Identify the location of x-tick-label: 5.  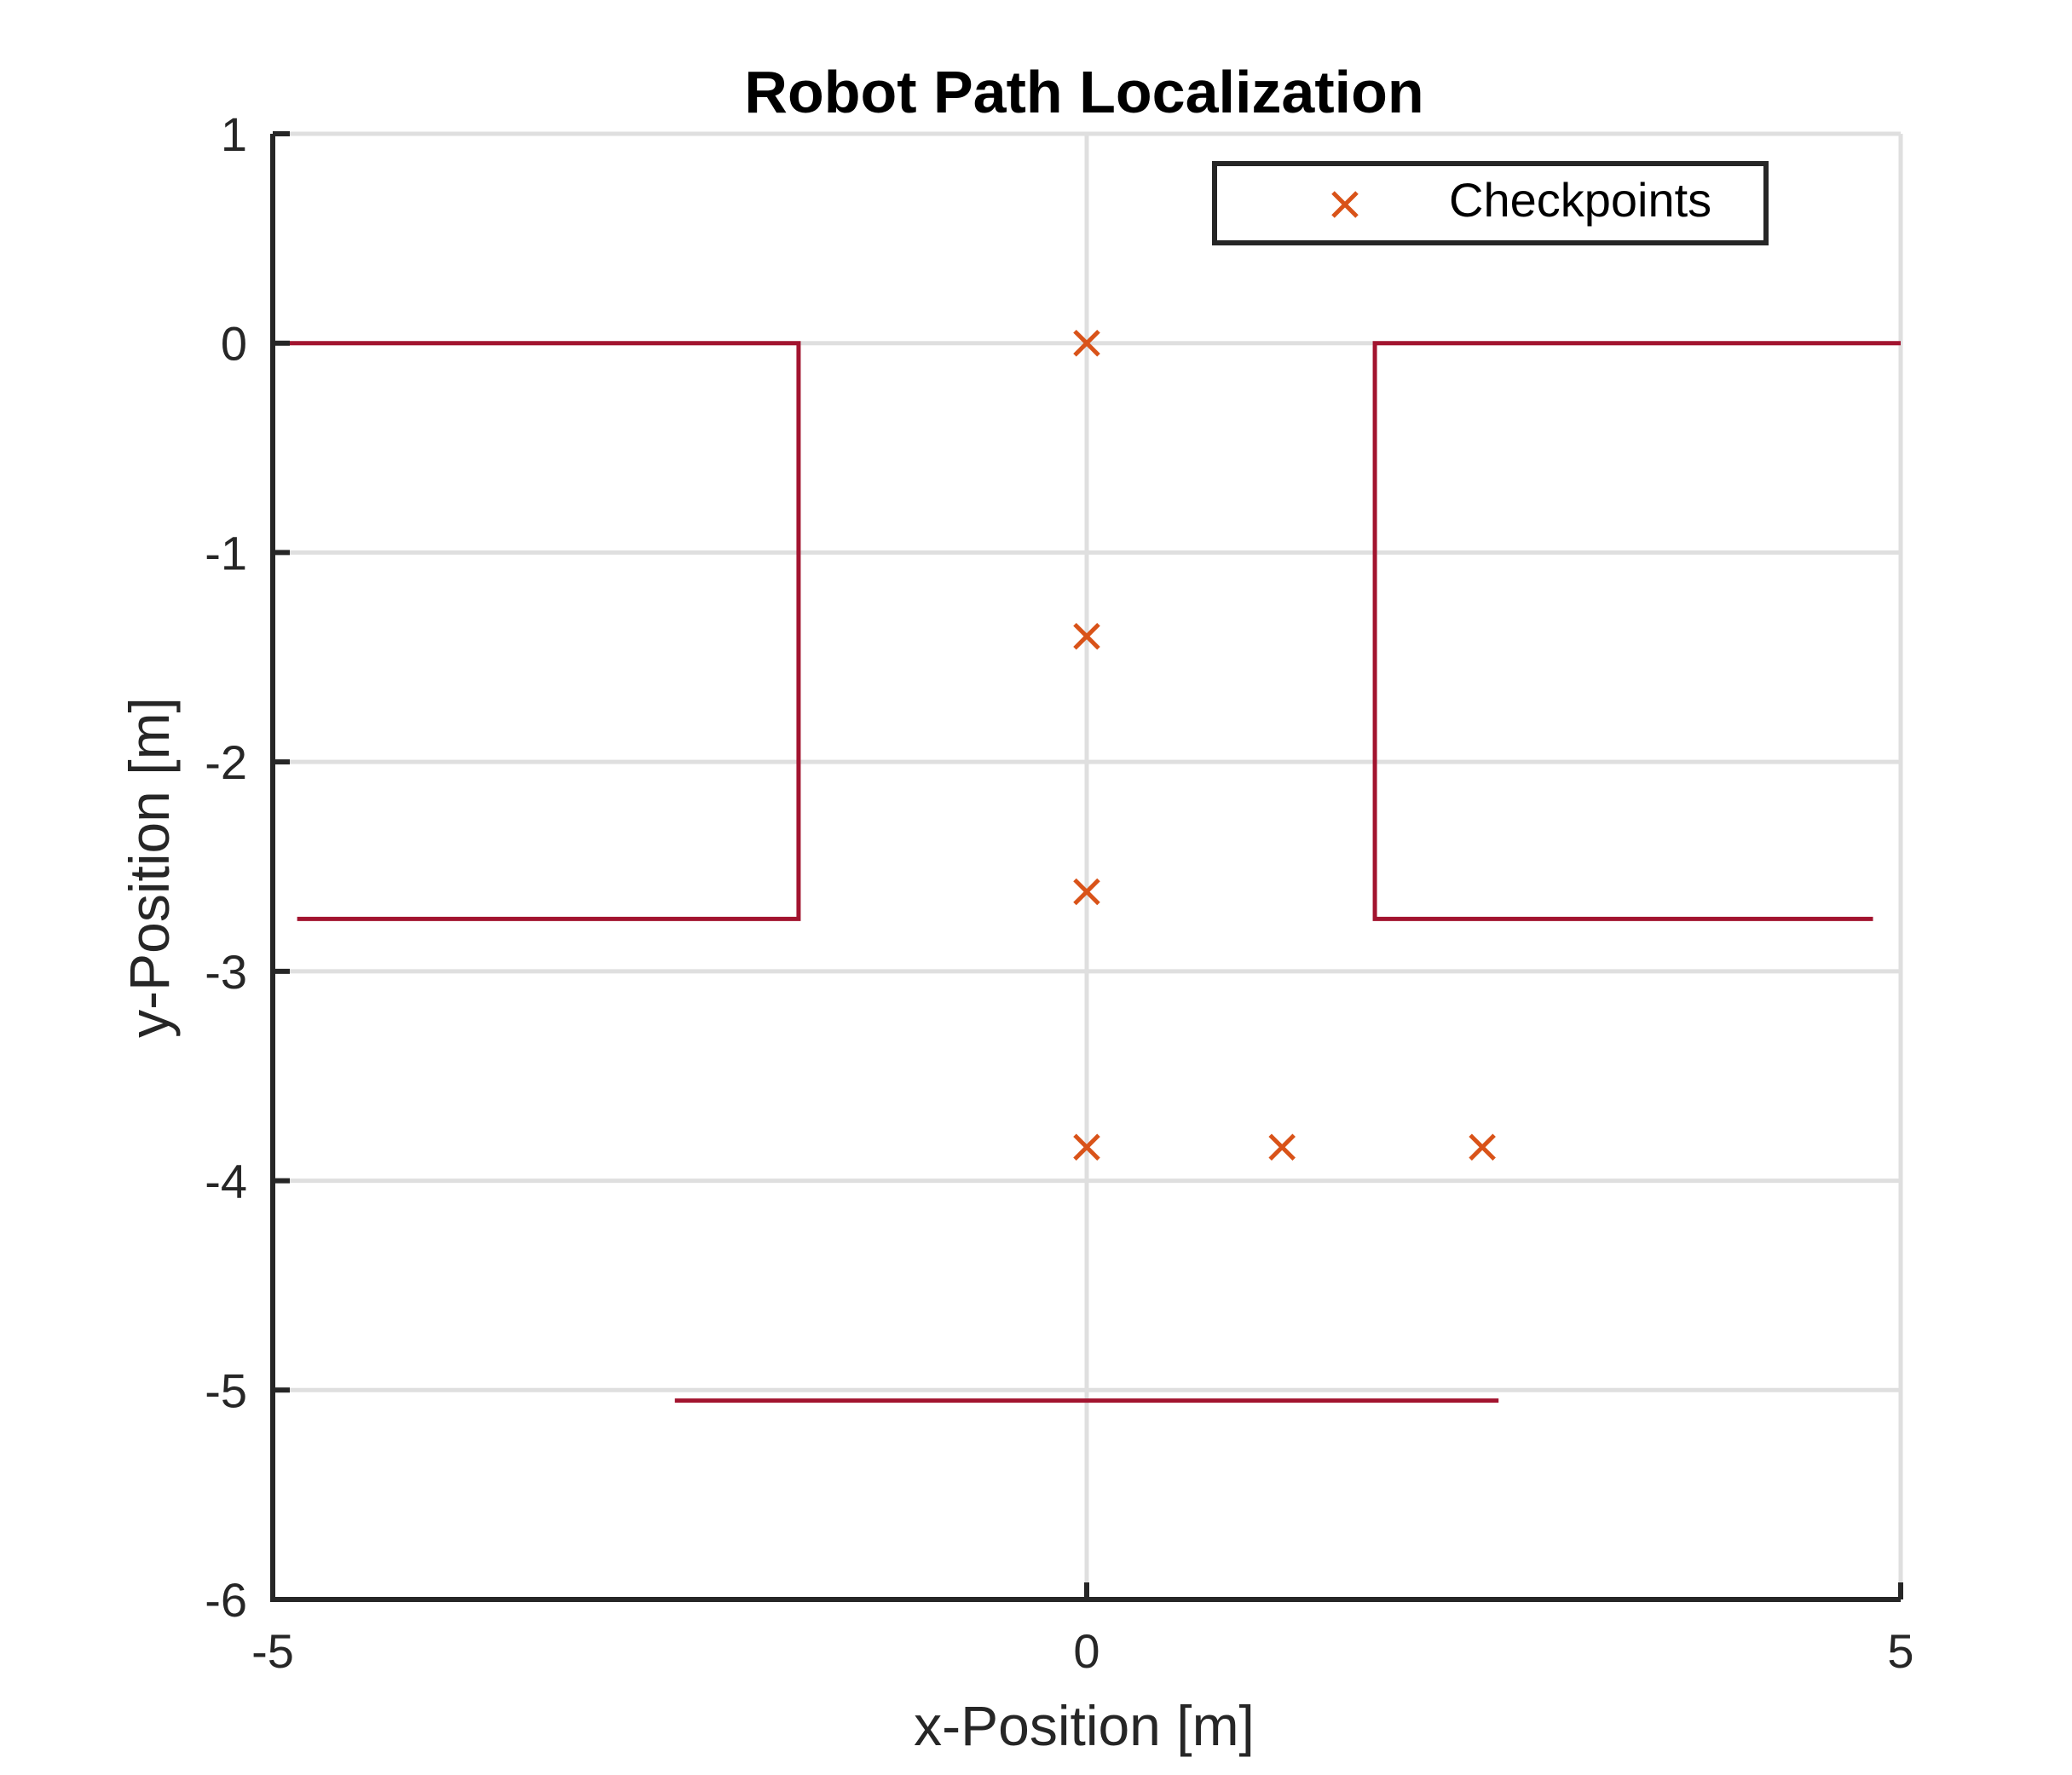
(1900, 1651).